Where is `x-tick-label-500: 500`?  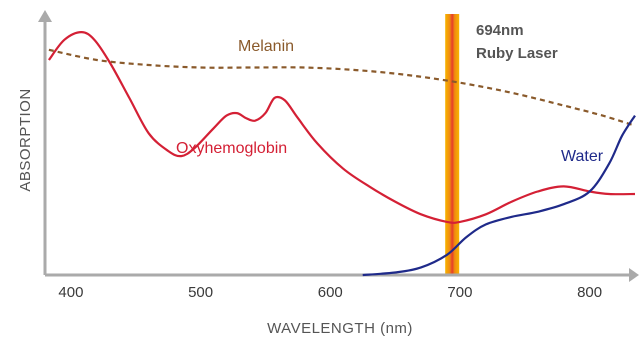
x-tick-label-500: 500 is located at coordinates (200, 292).